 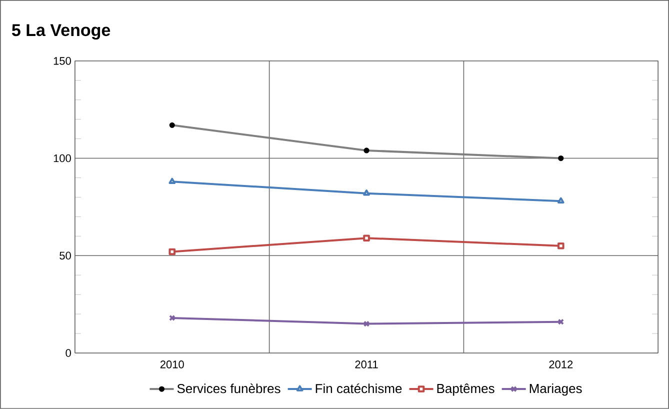 I want to click on y-tick-label: 50, so click(x=65, y=256).